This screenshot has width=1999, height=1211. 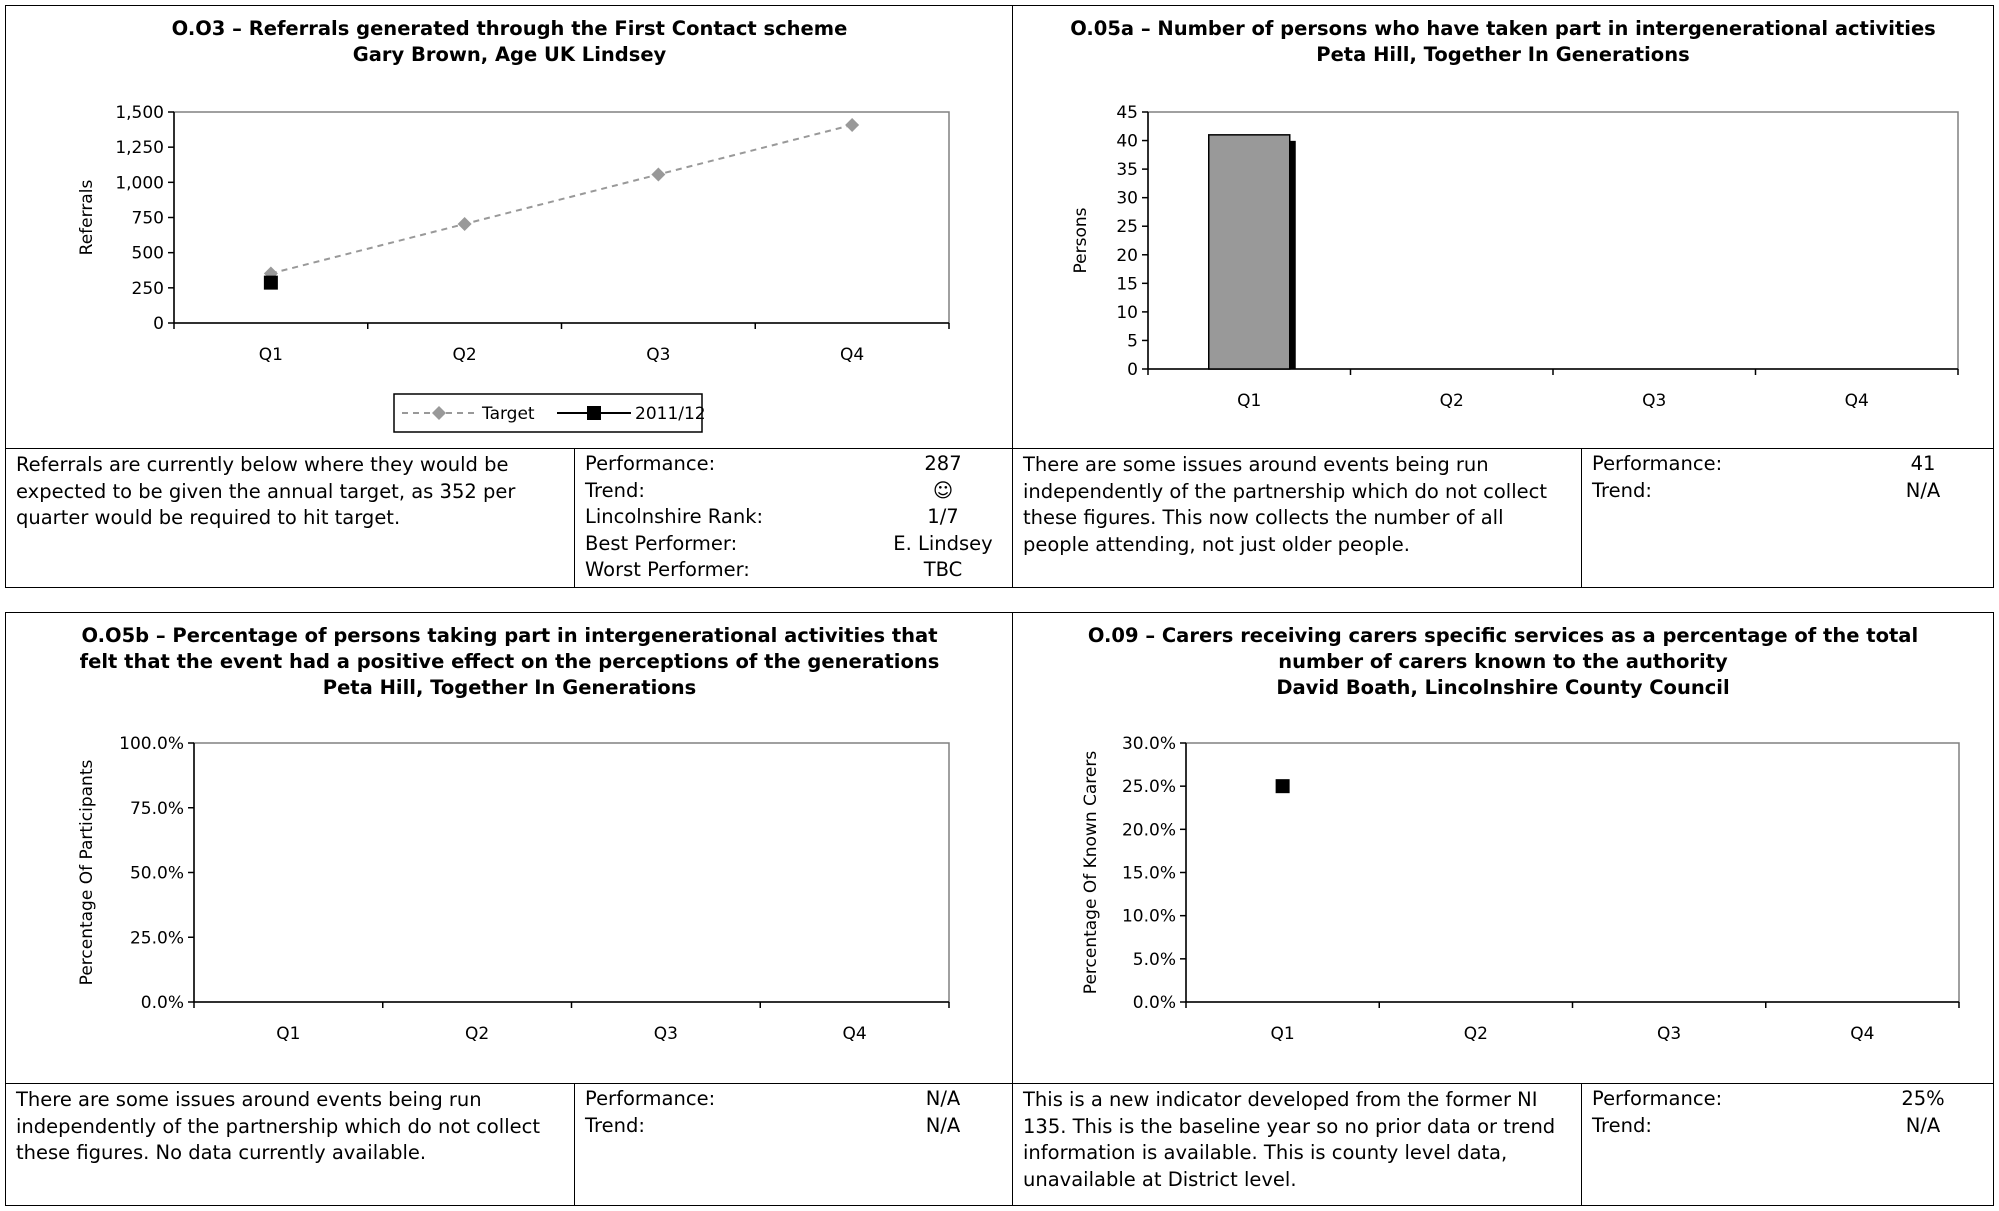 I want to click on y-tick-label: 20.0%, so click(x=1149, y=830).